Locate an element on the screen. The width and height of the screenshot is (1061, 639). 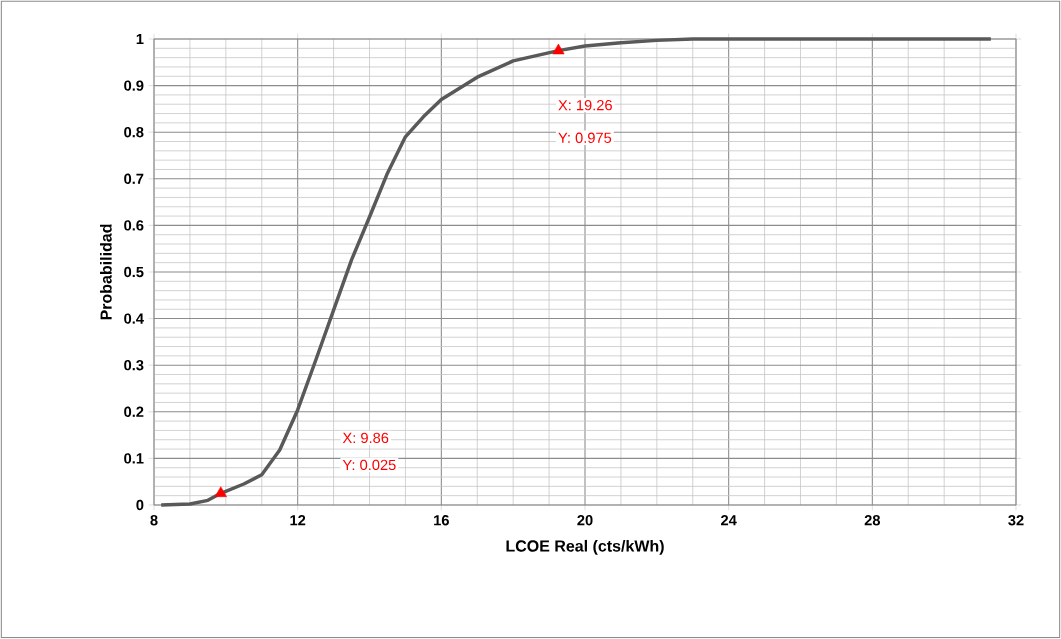
y-tick-label: 0.5 is located at coordinates (134, 272).